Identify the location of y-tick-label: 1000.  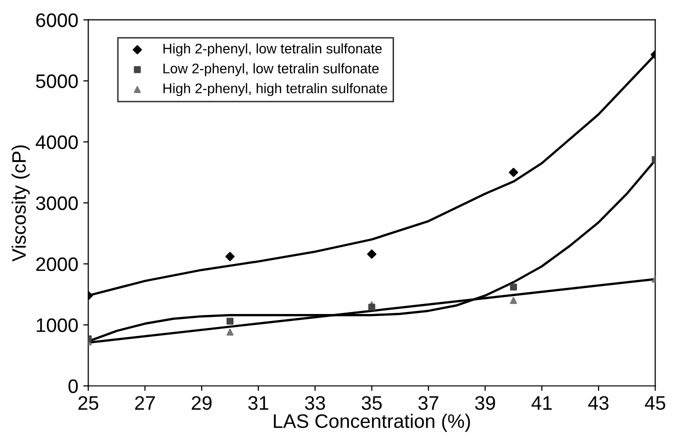
(57, 325).